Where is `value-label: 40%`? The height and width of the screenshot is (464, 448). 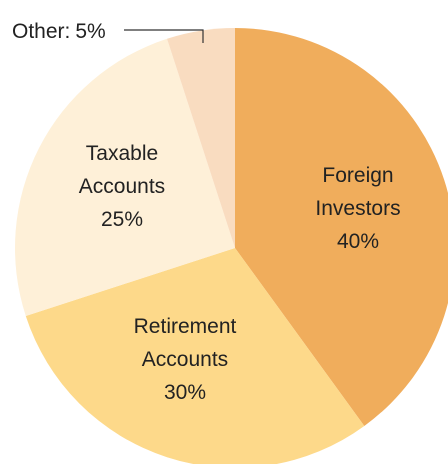 value-label: 40% is located at coordinates (358, 241).